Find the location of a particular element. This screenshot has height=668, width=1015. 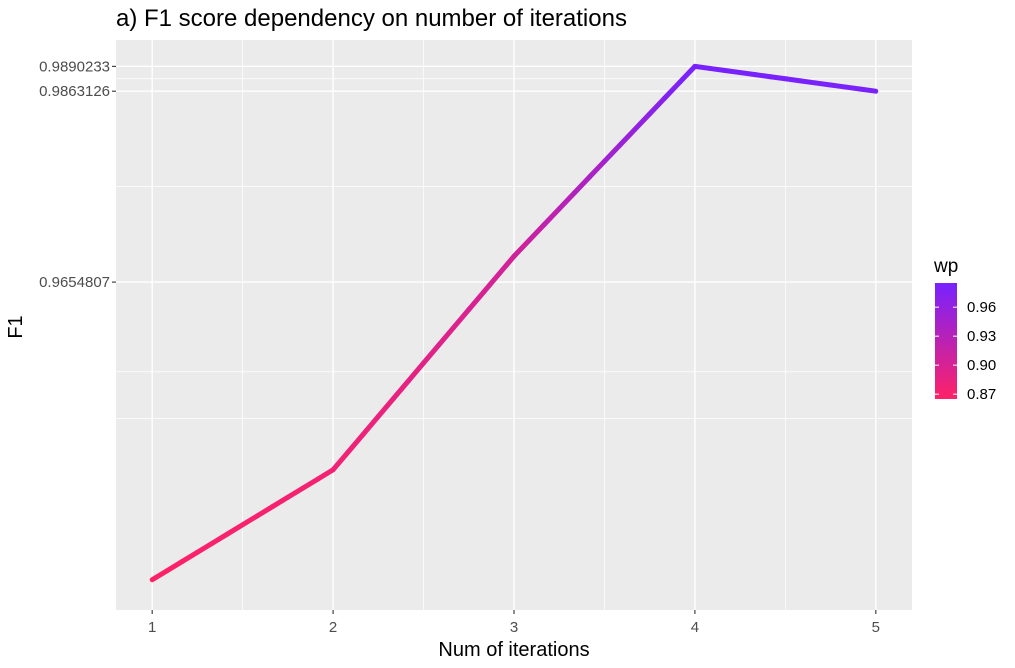

y-tick-label: 0.9890233 is located at coordinates (74, 66).